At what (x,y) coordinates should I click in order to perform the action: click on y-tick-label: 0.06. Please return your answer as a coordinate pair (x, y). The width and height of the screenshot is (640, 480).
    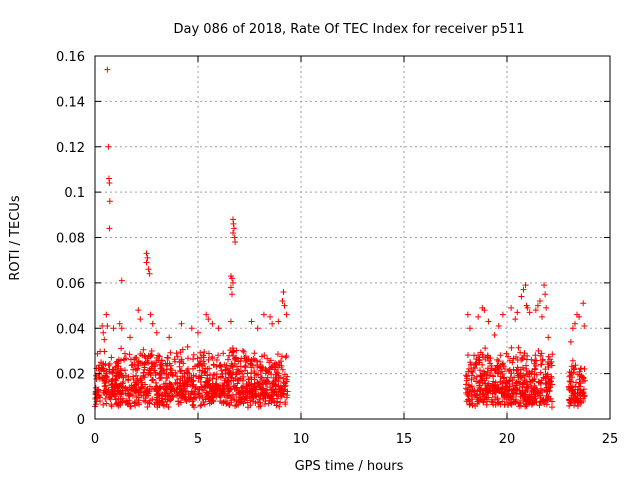
    Looking at the image, I should click on (70, 284).